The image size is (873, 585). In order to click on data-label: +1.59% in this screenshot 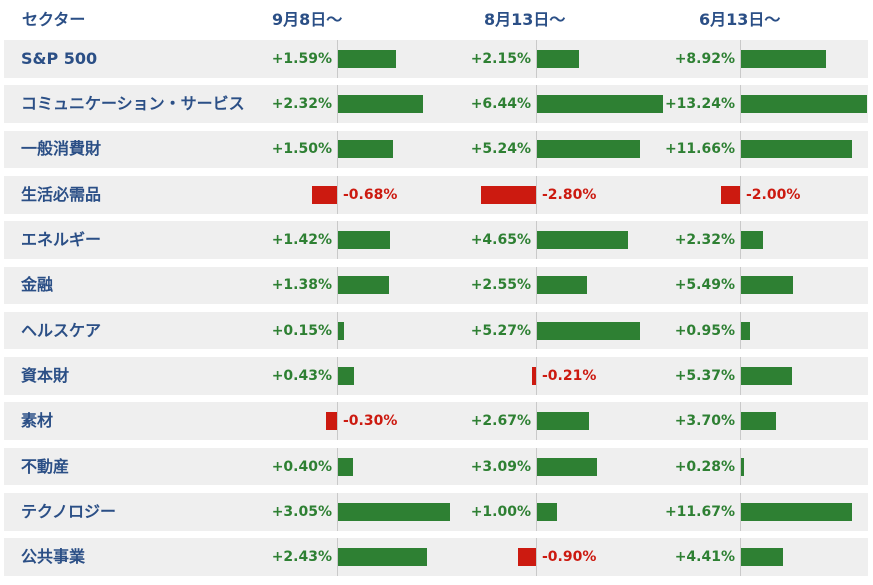, I will do `click(301, 58)`.